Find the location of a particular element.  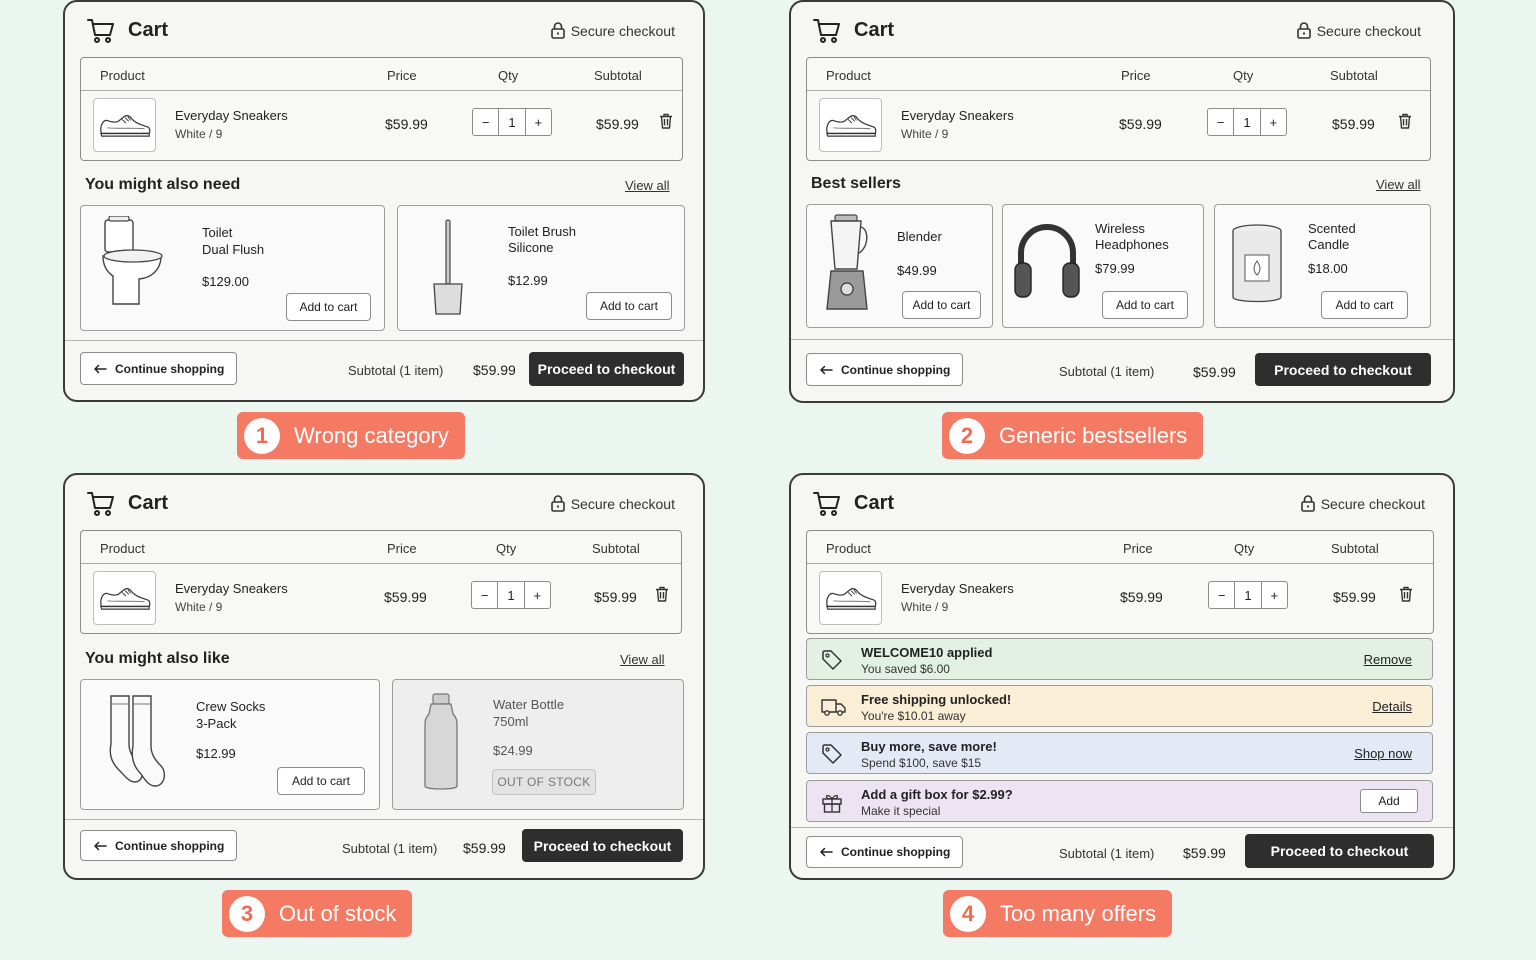

remove-coupon-link: Remove is located at coordinates (1387, 659).